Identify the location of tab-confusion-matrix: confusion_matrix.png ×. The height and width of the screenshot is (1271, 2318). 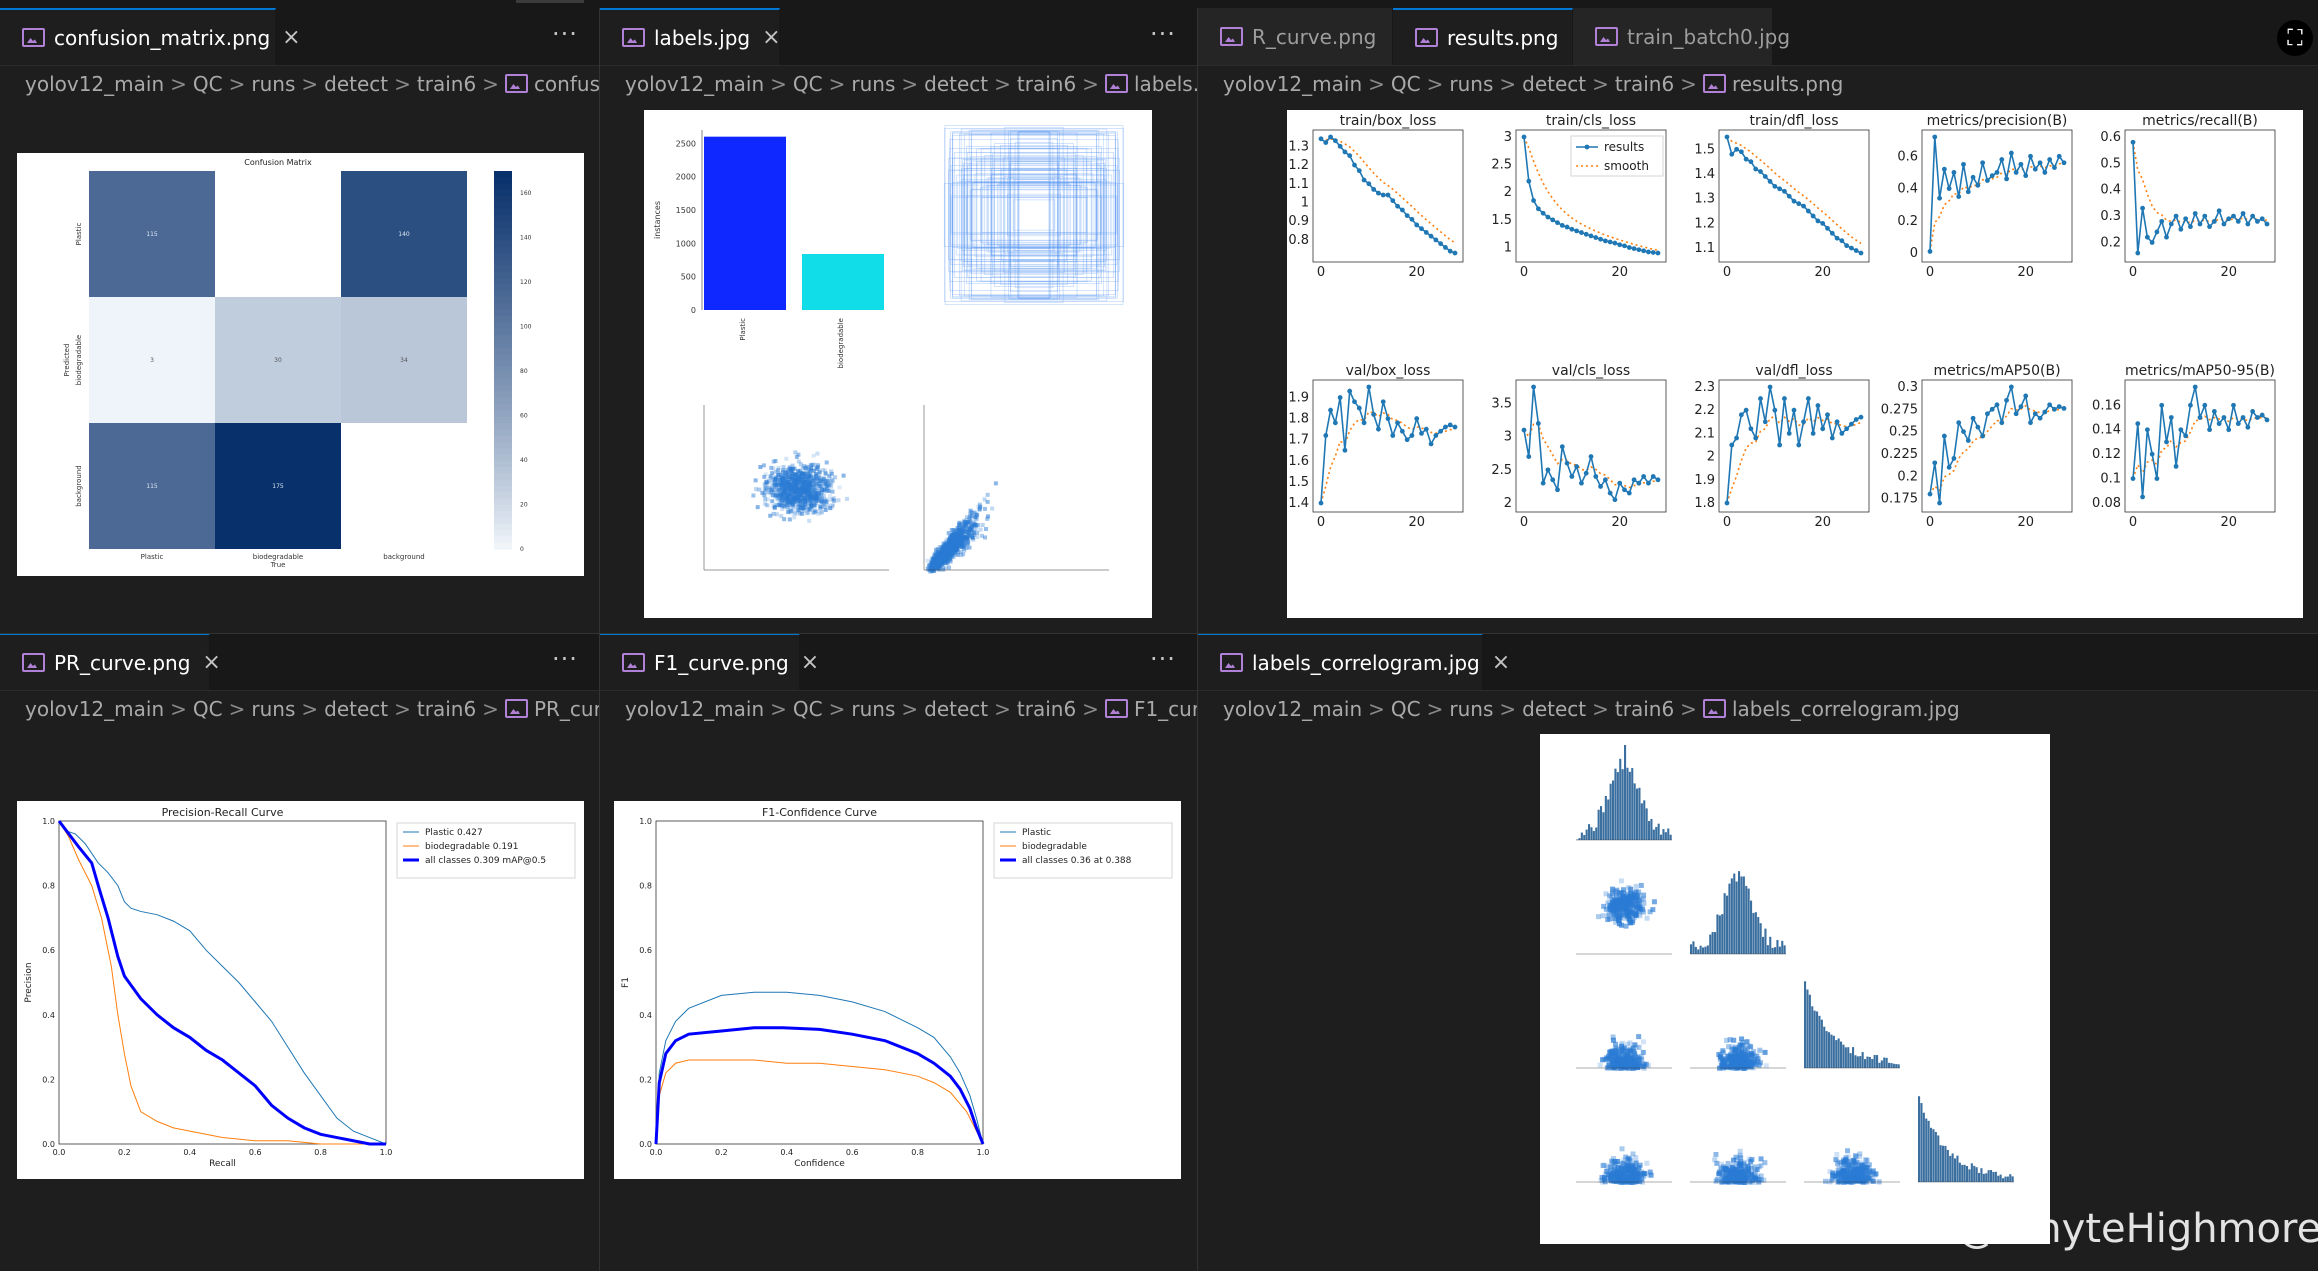
(150, 36).